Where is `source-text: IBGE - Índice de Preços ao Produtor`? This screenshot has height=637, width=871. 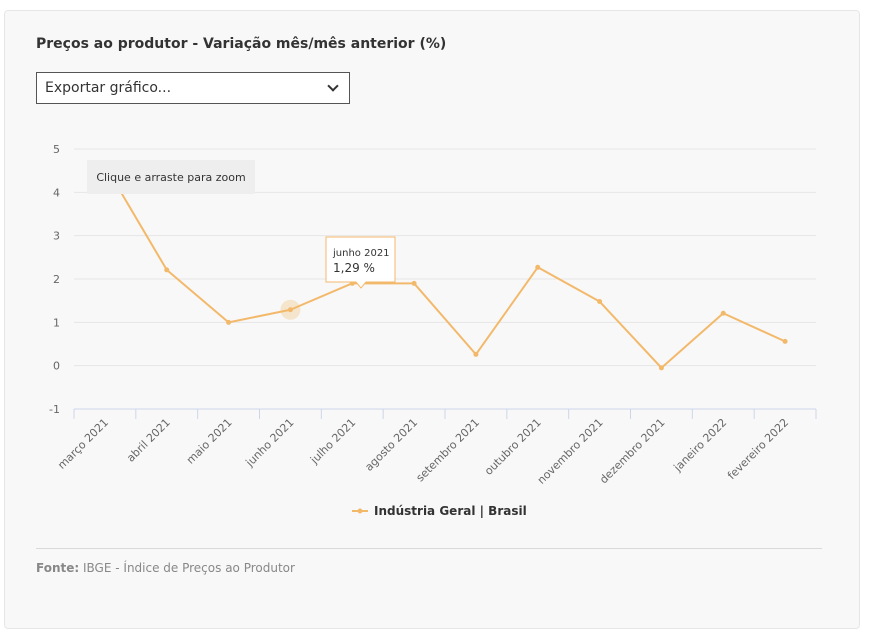
source-text: IBGE - Índice de Preços ao Produtor is located at coordinates (189, 568).